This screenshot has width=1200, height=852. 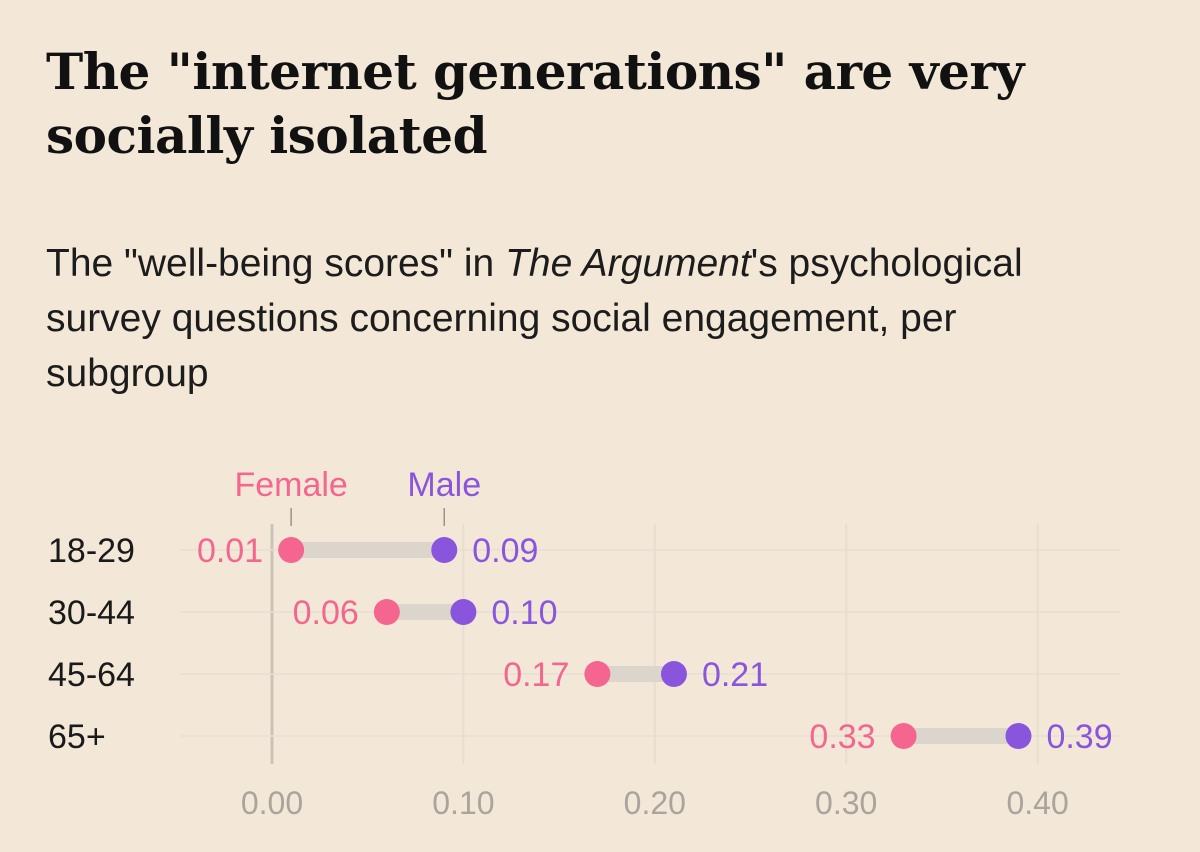 What do you see at coordinates (628, 263) in the screenshot?
I see `subtitle-publication-name: The Argument` at bounding box center [628, 263].